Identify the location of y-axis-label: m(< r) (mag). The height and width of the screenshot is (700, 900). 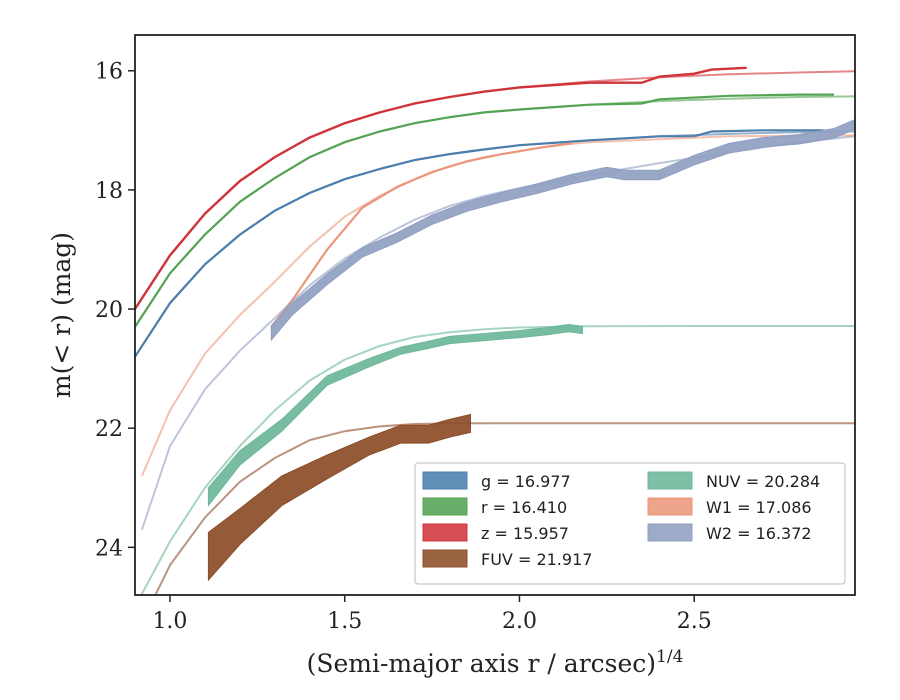
(61, 315).